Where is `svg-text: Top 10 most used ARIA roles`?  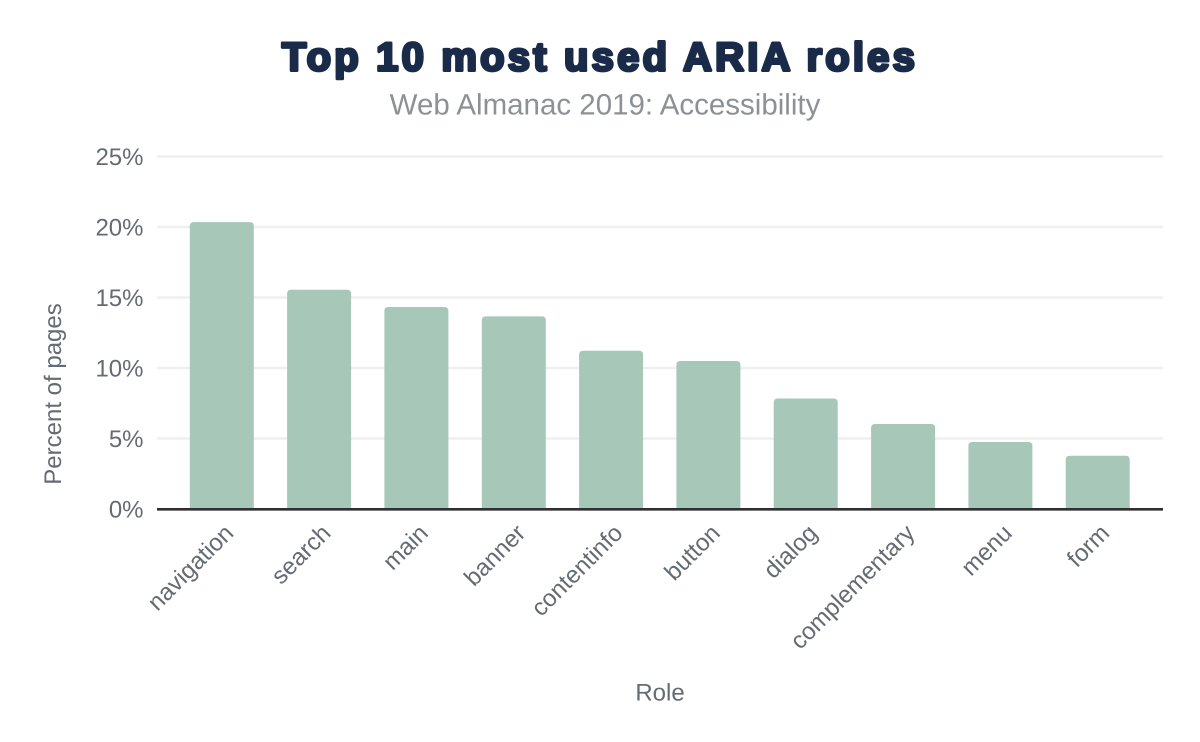 svg-text: Top 10 most used ARIA roles is located at coordinates (600, 58).